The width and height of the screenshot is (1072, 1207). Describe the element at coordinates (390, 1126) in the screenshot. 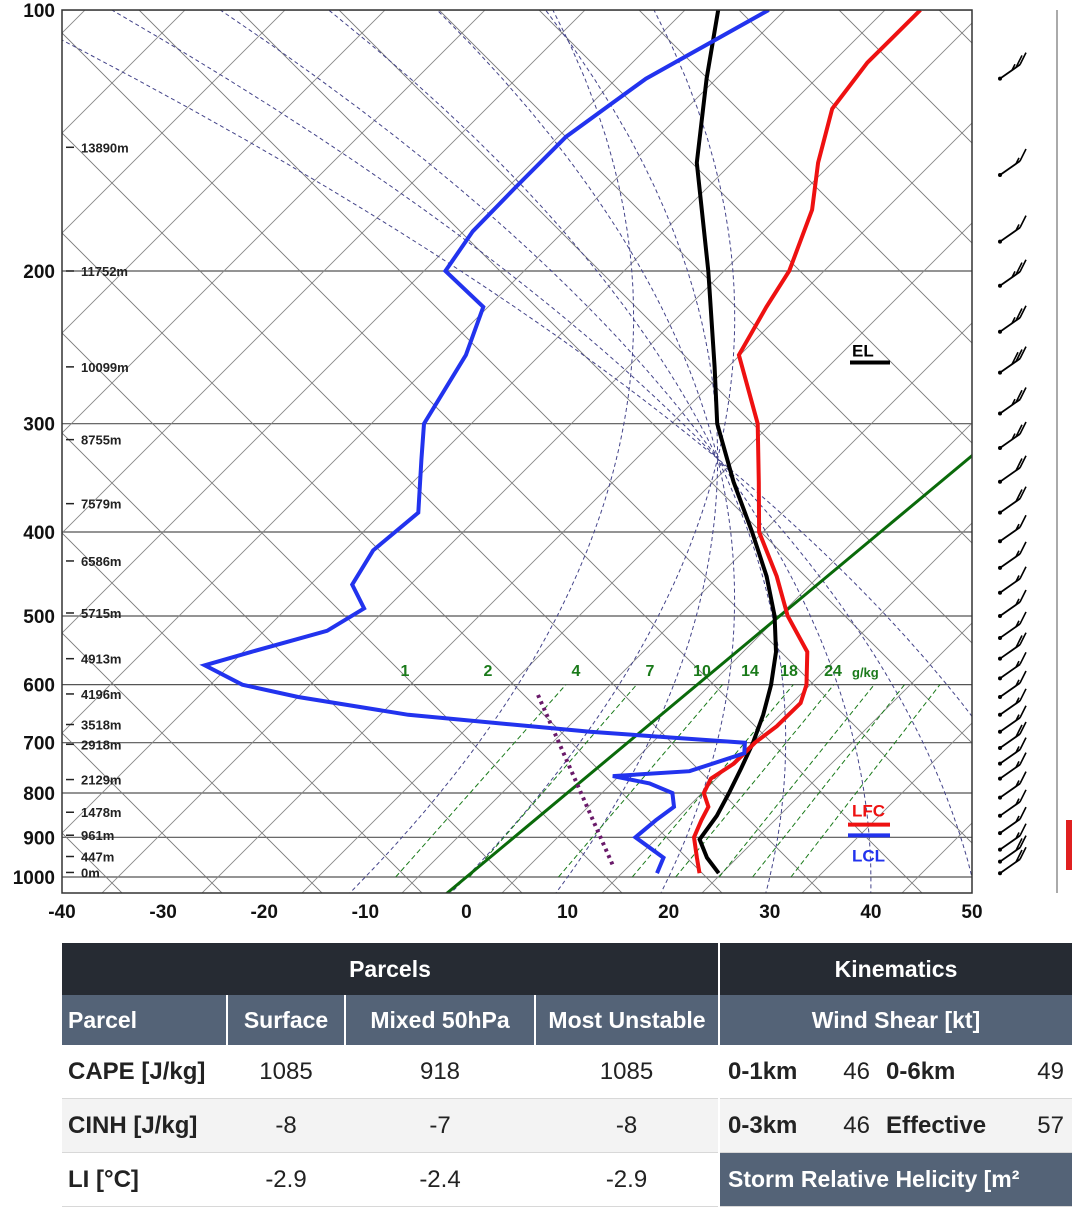

I see `table-row: CINH [J/kg] -8 -7 -8` at that location.